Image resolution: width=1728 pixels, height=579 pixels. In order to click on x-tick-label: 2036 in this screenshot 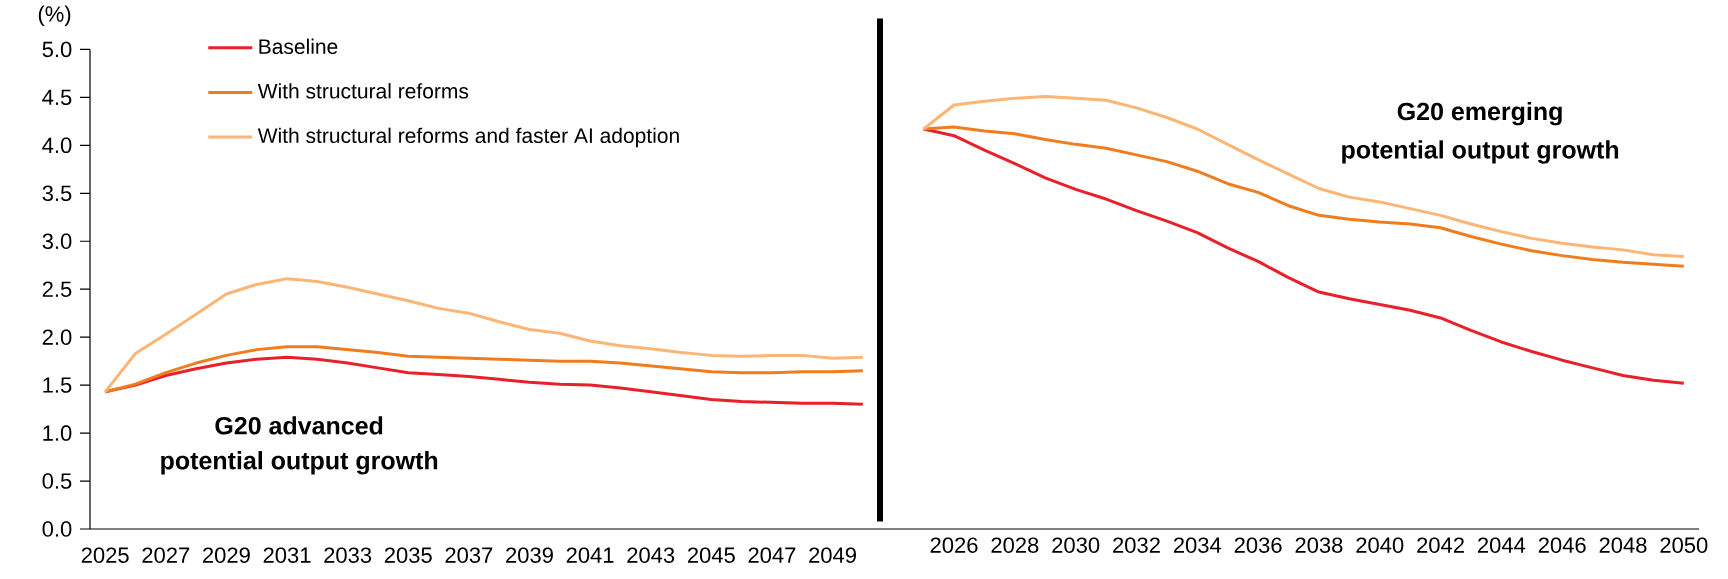, I will do `click(1258, 545)`.